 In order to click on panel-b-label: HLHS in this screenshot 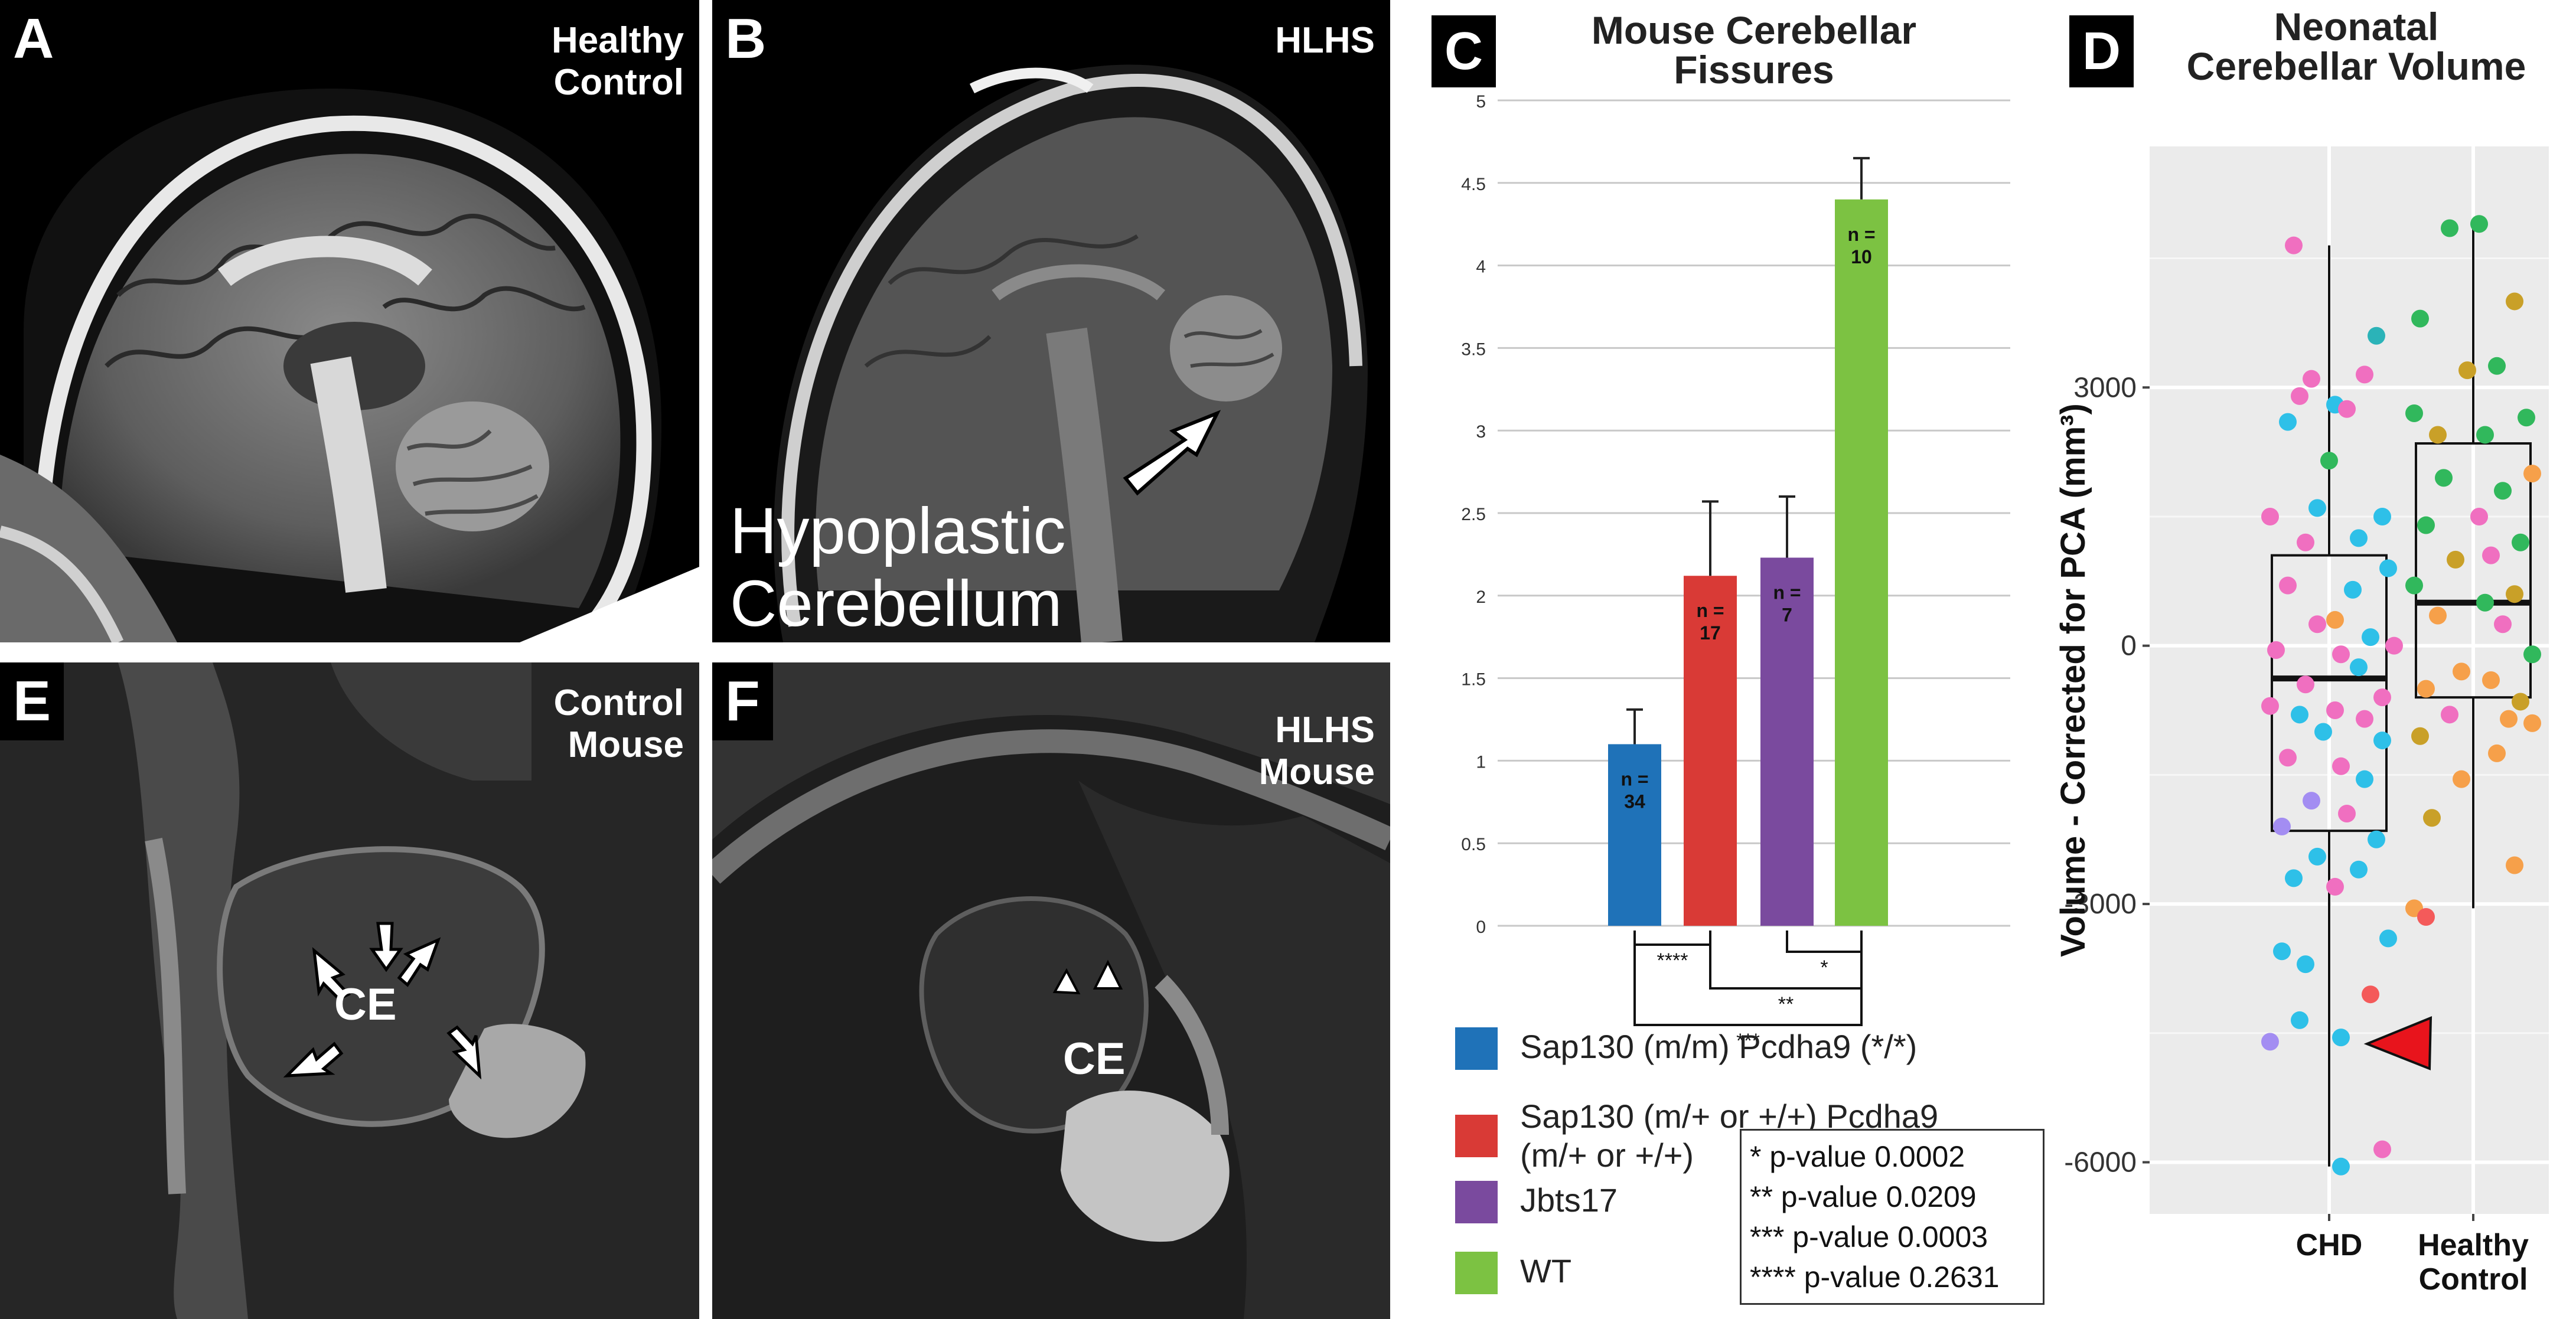, I will do `click(1325, 40)`.